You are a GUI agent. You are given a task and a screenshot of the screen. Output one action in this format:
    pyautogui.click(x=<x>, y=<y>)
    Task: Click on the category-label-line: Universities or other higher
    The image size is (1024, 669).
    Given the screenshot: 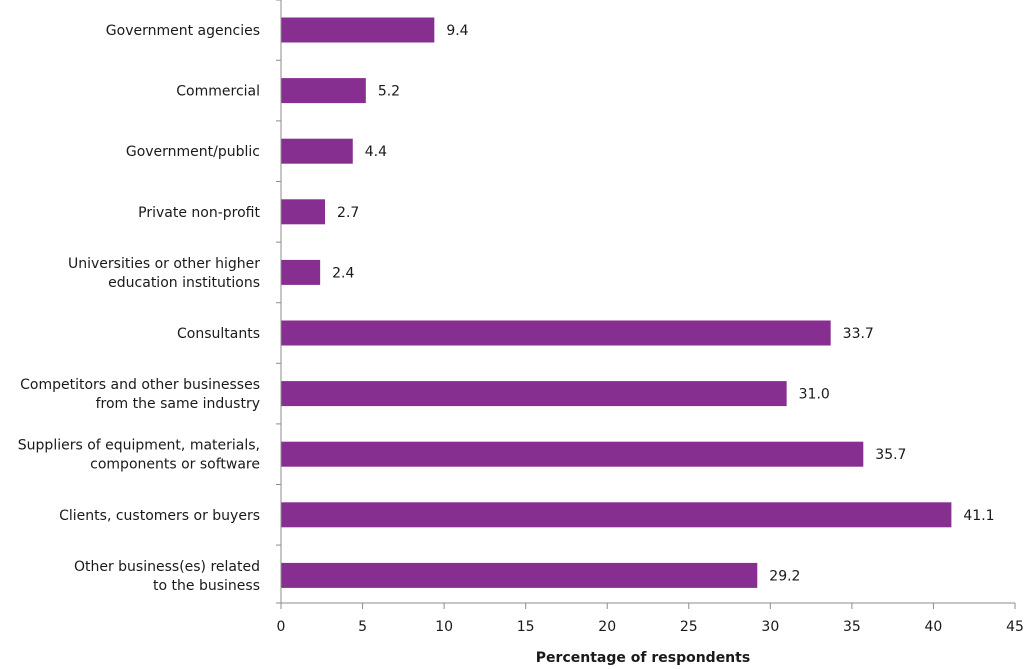 What is the action you would take?
    pyautogui.click(x=164, y=264)
    